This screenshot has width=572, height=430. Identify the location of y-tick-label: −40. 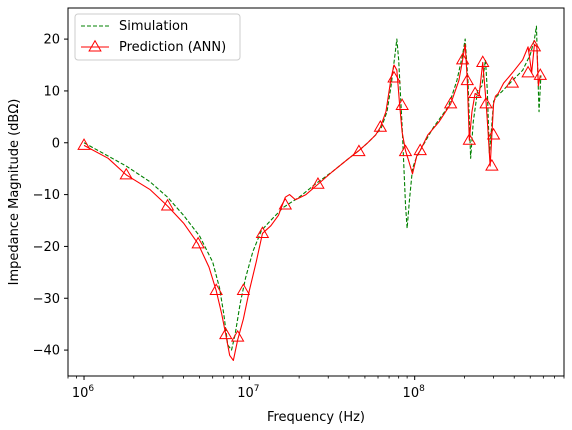
(46, 351).